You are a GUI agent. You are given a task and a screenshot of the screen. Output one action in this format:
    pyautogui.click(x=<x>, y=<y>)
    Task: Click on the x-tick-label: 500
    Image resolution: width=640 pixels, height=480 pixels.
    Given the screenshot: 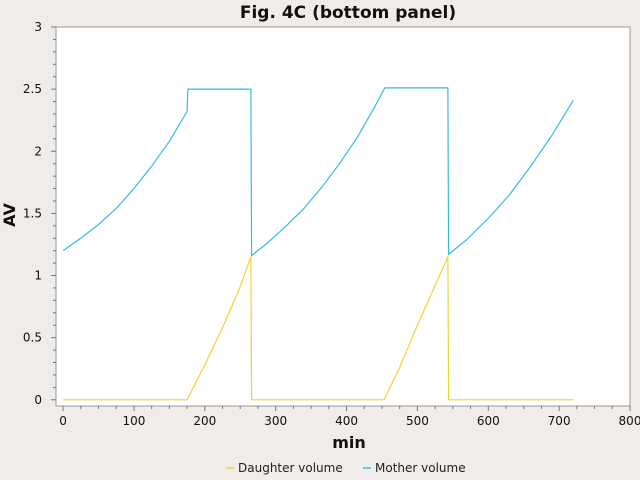 What is the action you would take?
    pyautogui.click(x=417, y=421)
    